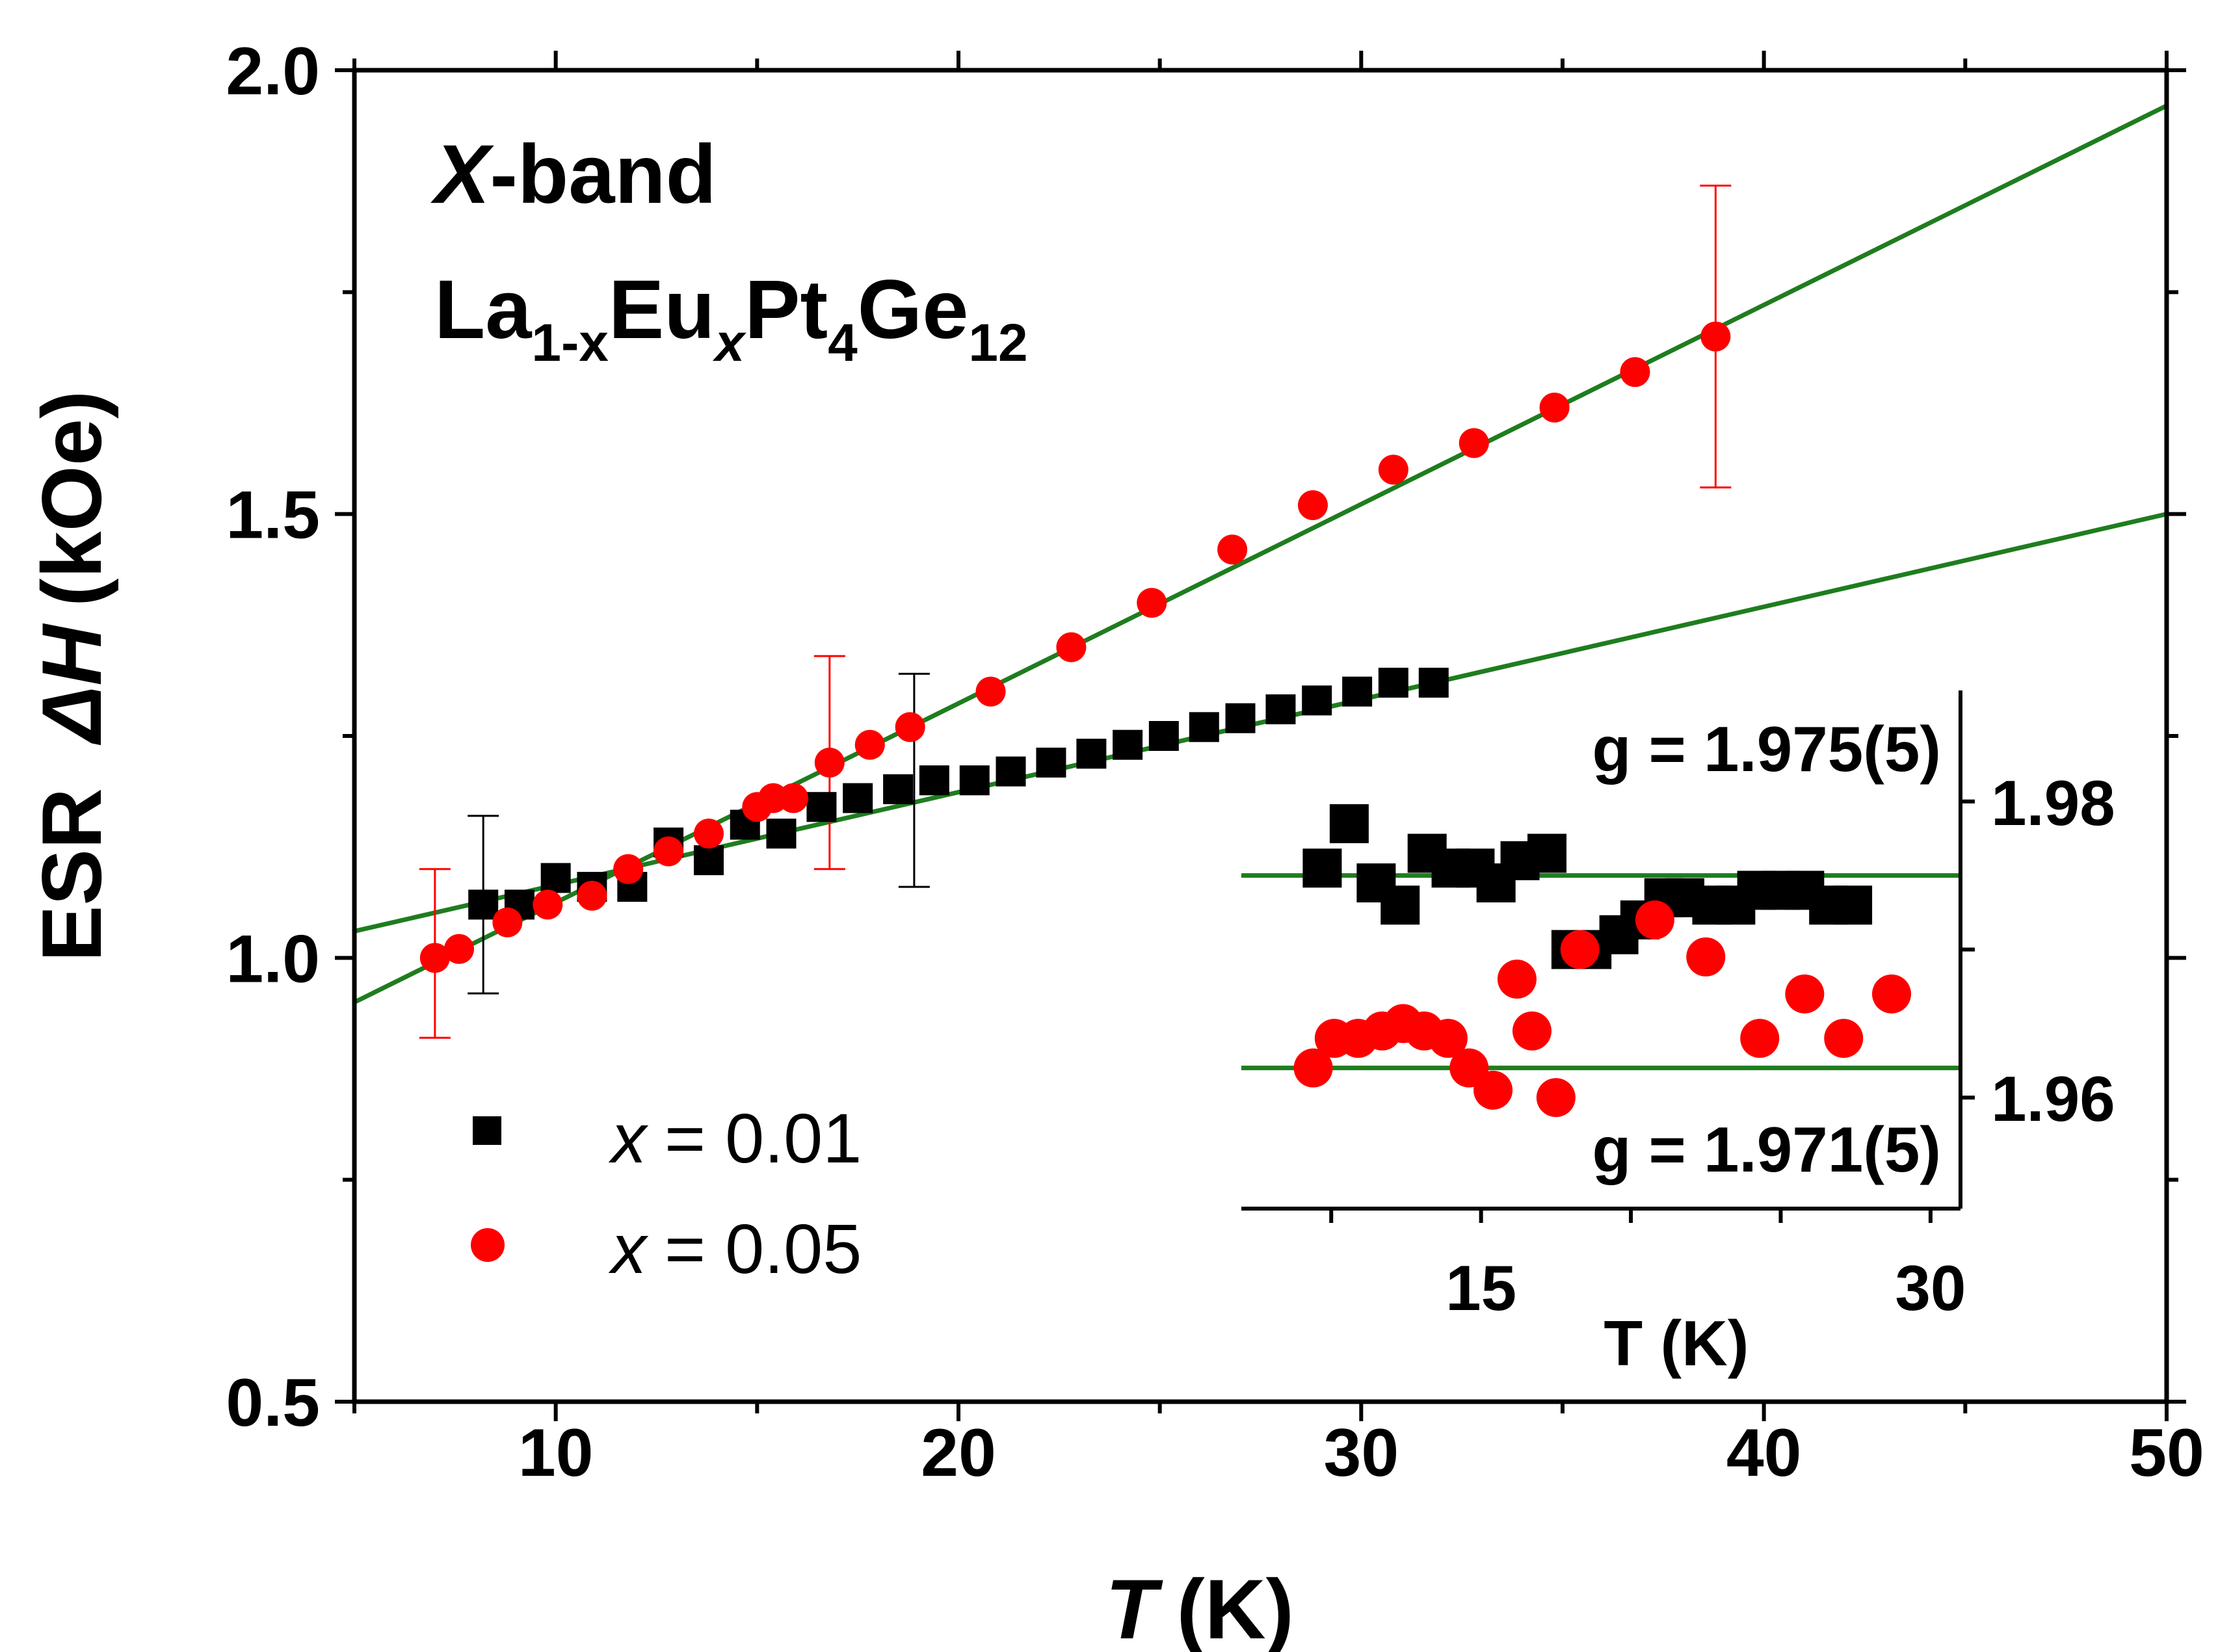 This screenshot has width=2218, height=1652. I want to click on compound-a-sub: 1-x, so click(570, 343).